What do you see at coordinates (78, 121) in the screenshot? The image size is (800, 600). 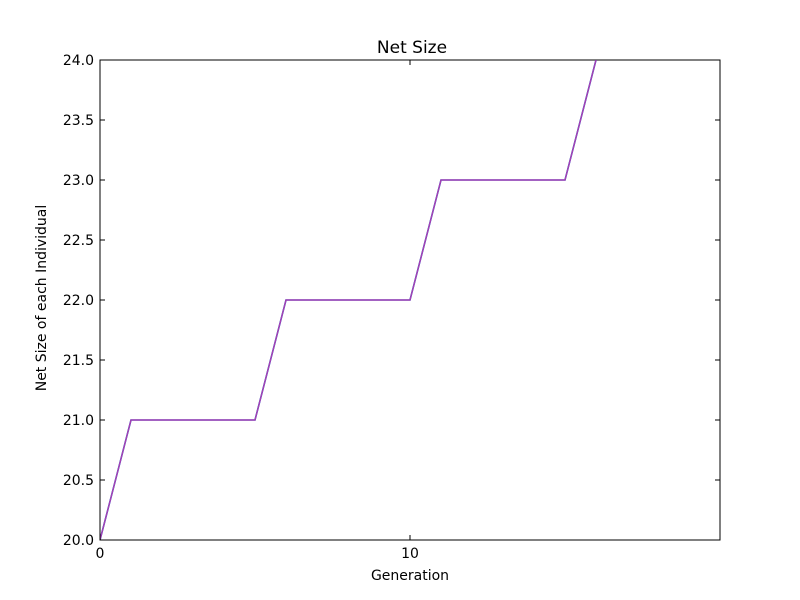 I see `y-tick-label: 23.5` at bounding box center [78, 121].